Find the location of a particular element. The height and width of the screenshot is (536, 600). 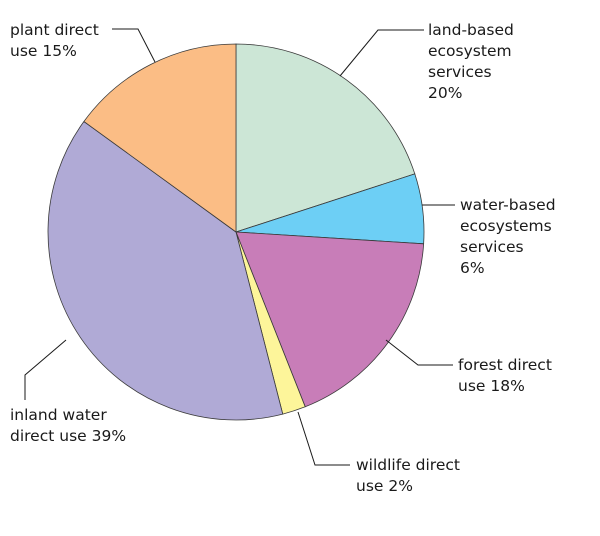

slice-label-line: use 15% is located at coordinates (43, 51).